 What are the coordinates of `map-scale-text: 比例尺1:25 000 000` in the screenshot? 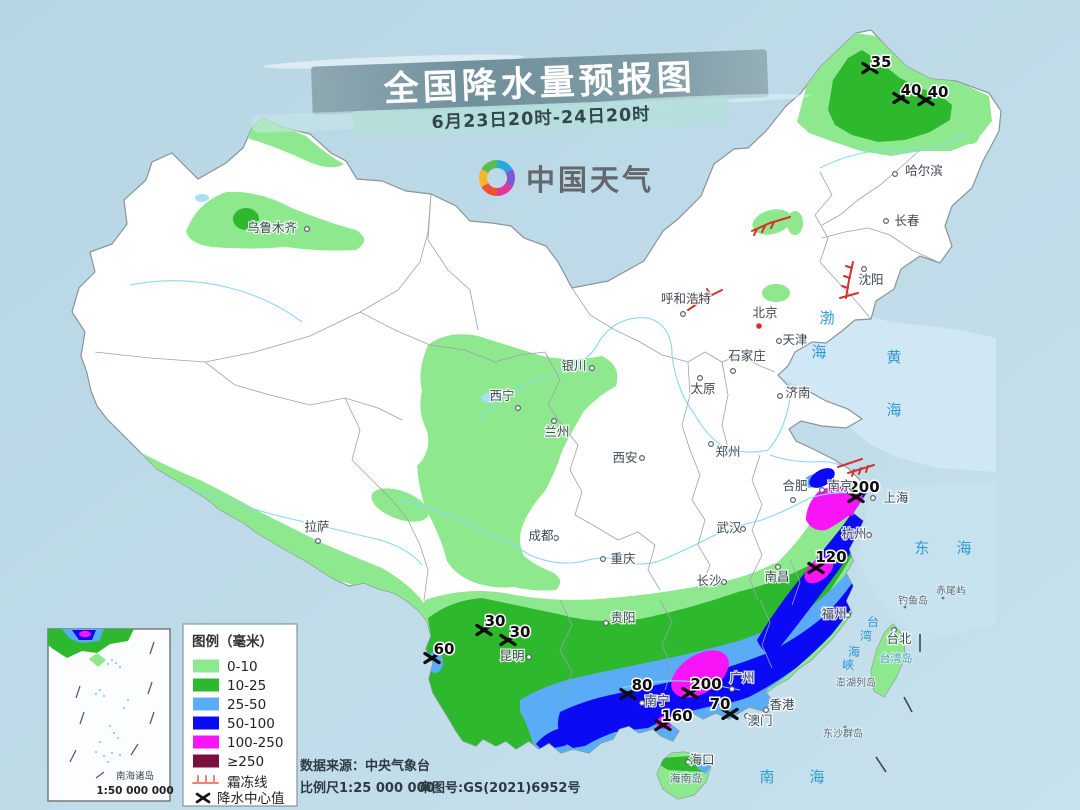 It's located at (367, 788).